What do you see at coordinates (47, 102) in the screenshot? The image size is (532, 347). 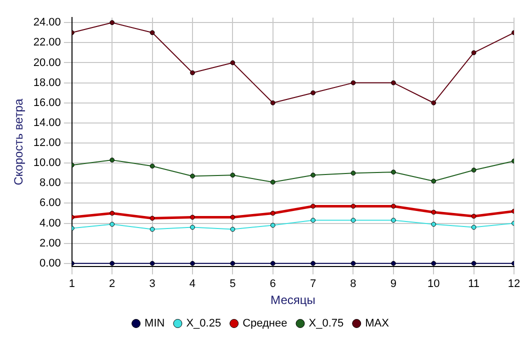 I see `y-tick-label: 16.00` at bounding box center [47, 102].